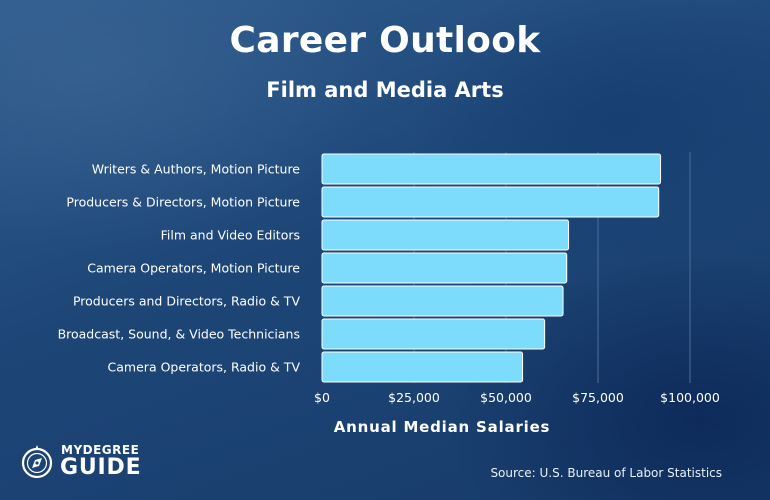 Image resolution: width=770 pixels, height=500 pixels. What do you see at coordinates (37, 462) in the screenshot?
I see `compass-icon` at bounding box center [37, 462].